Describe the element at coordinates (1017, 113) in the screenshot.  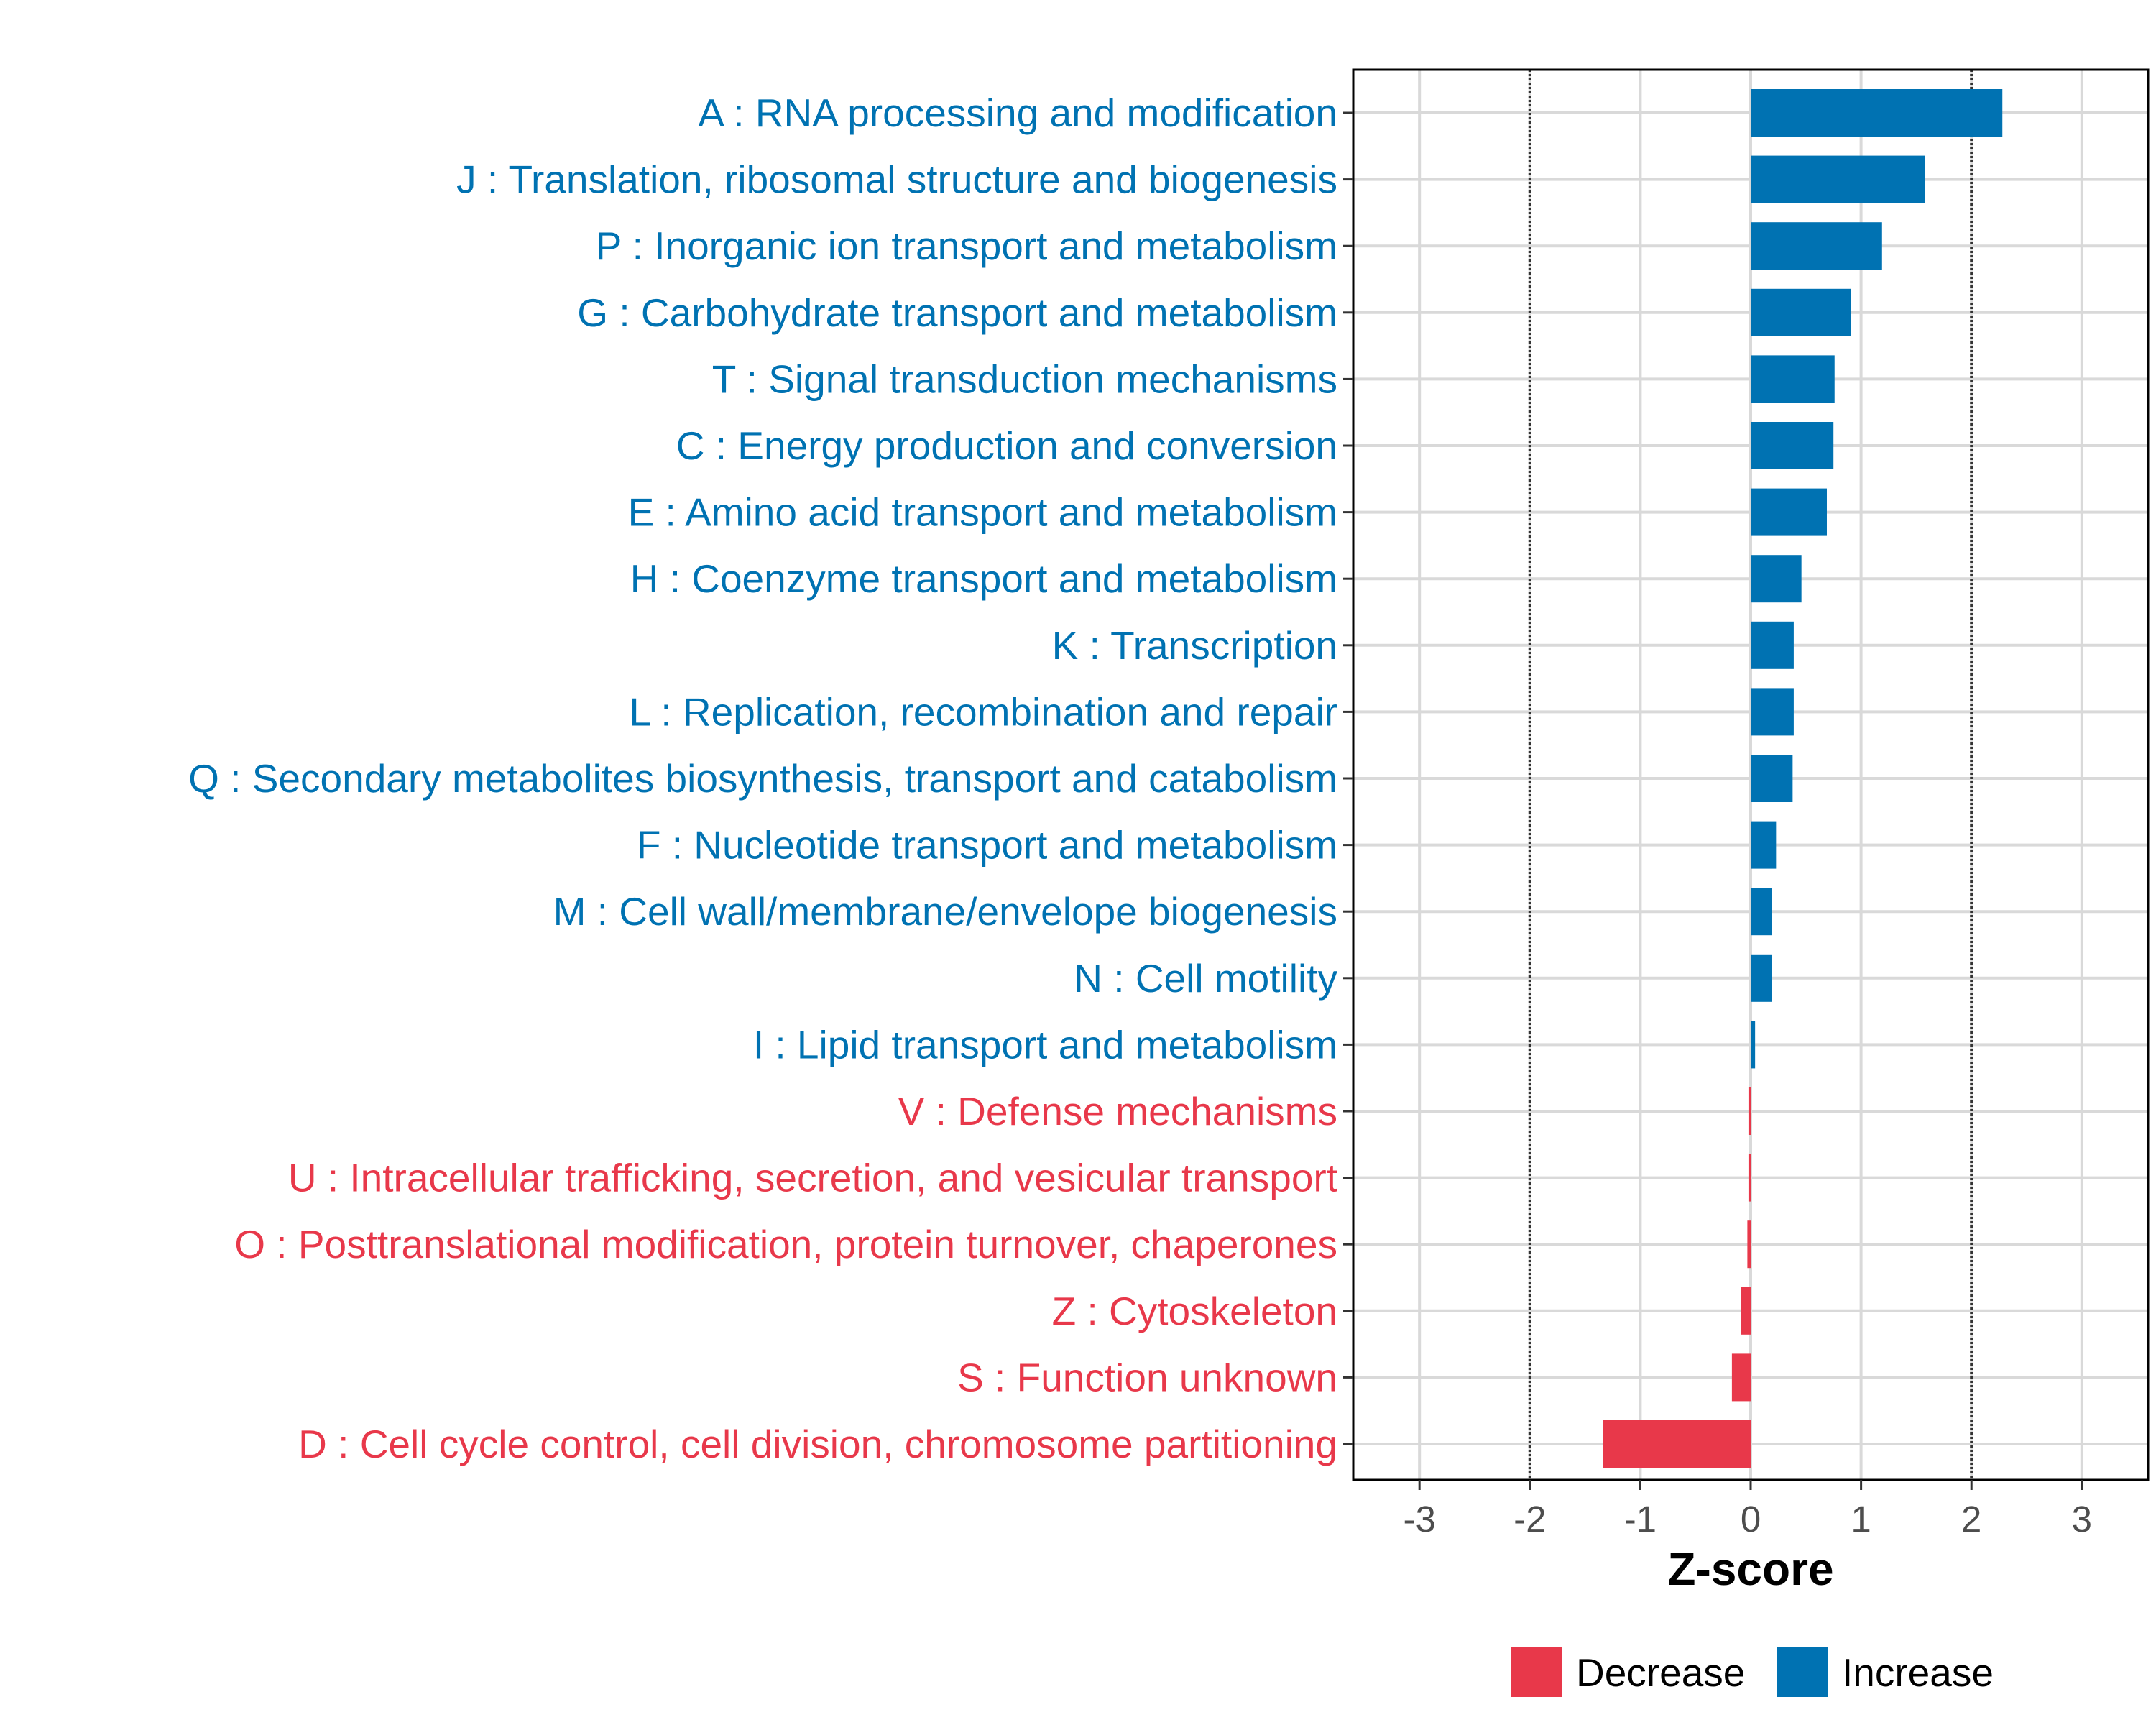
I see `category-label-0: A : RNA processing and modification` at that location.